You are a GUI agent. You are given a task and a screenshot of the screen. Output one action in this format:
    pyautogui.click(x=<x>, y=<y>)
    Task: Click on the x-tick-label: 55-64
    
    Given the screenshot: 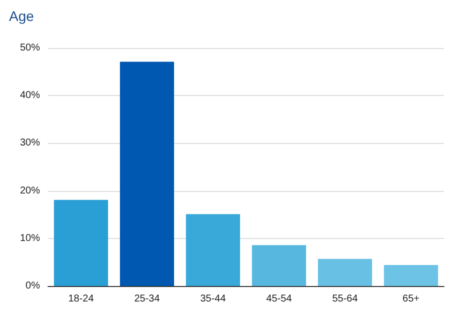 What is the action you would take?
    pyautogui.click(x=345, y=299)
    